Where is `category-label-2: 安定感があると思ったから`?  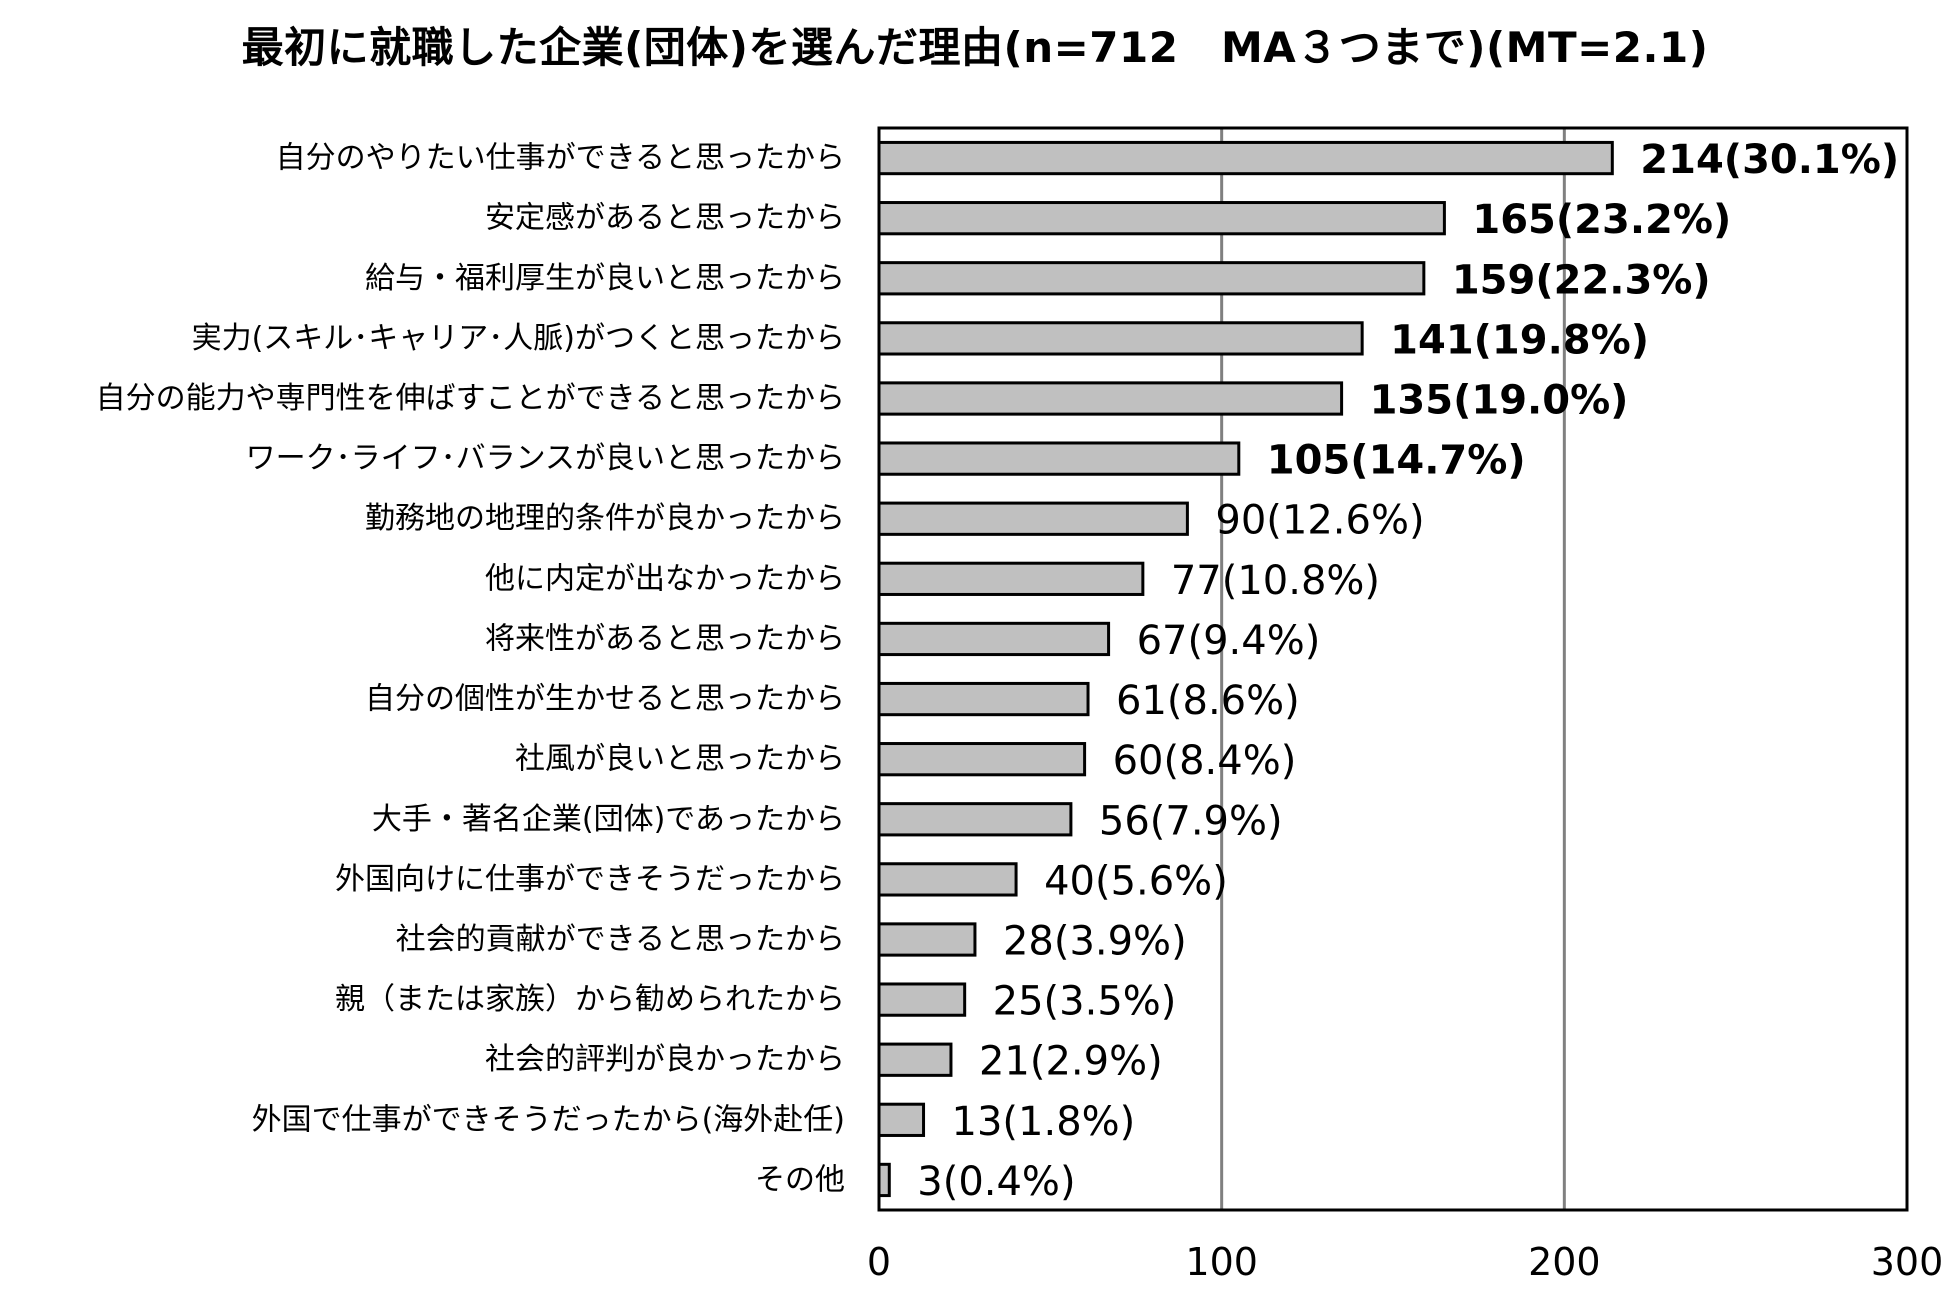 category-label-2: 安定感があると思ったから is located at coordinates (665, 218).